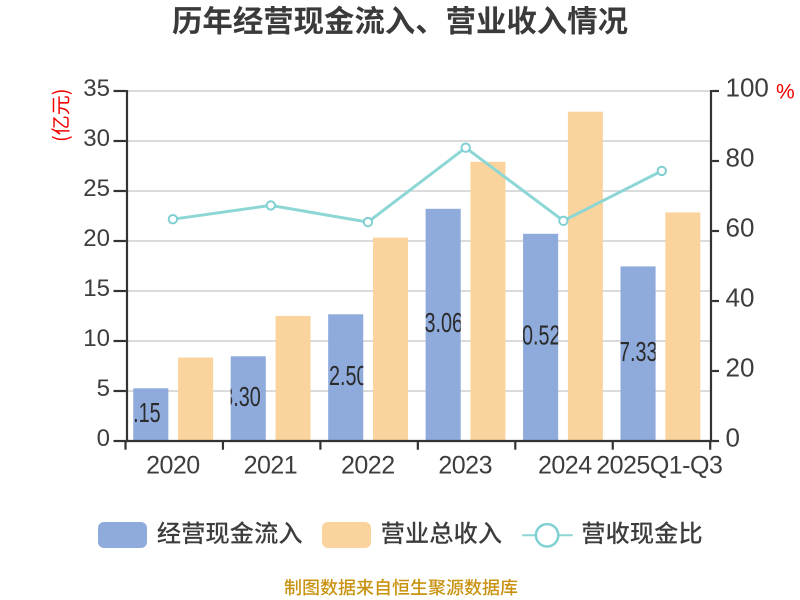 The image size is (800, 600). Describe the element at coordinates (343, 376) in the screenshot. I see `svg-text: 12.50` at that location.